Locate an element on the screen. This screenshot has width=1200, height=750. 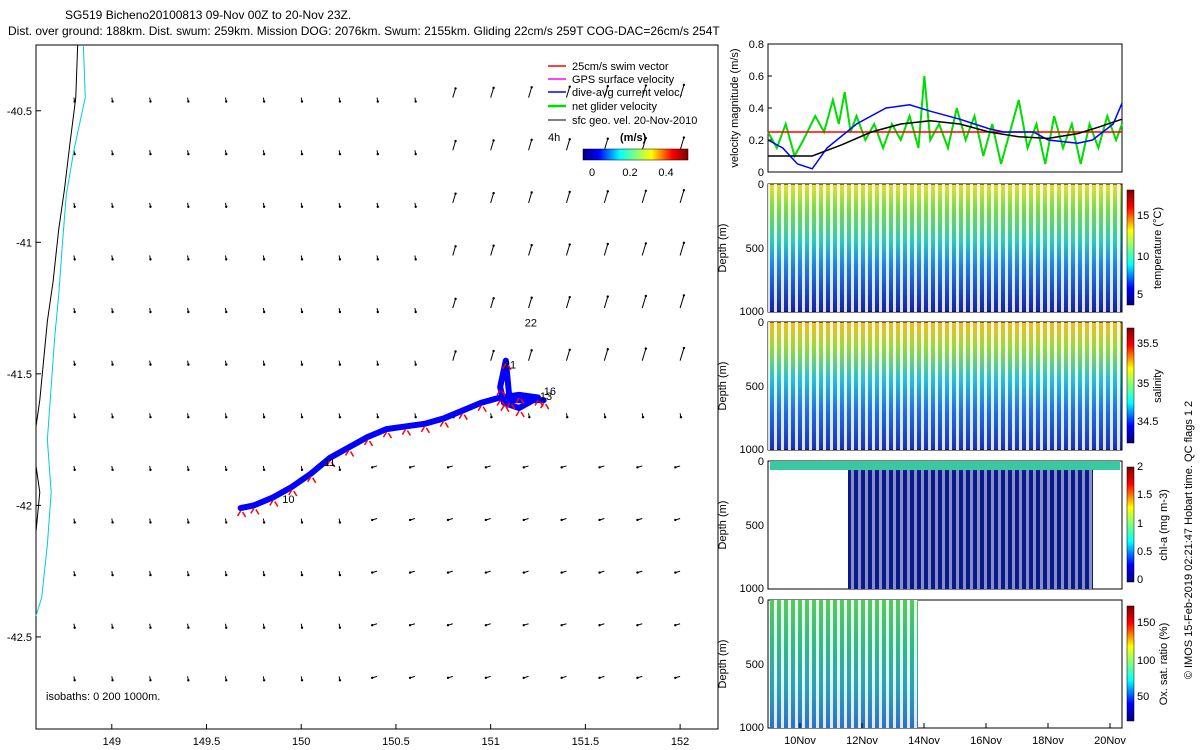
xtick-label: 149 is located at coordinates (112, 742).